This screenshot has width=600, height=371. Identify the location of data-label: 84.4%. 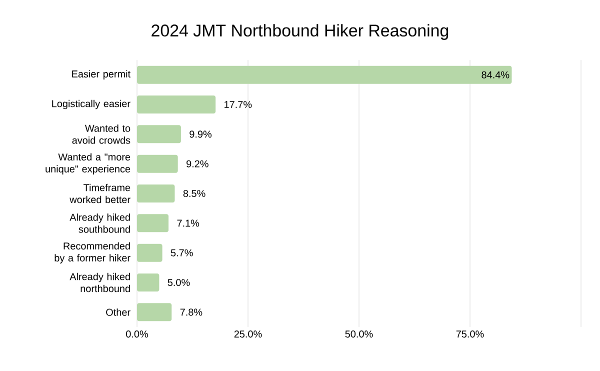
(496, 74).